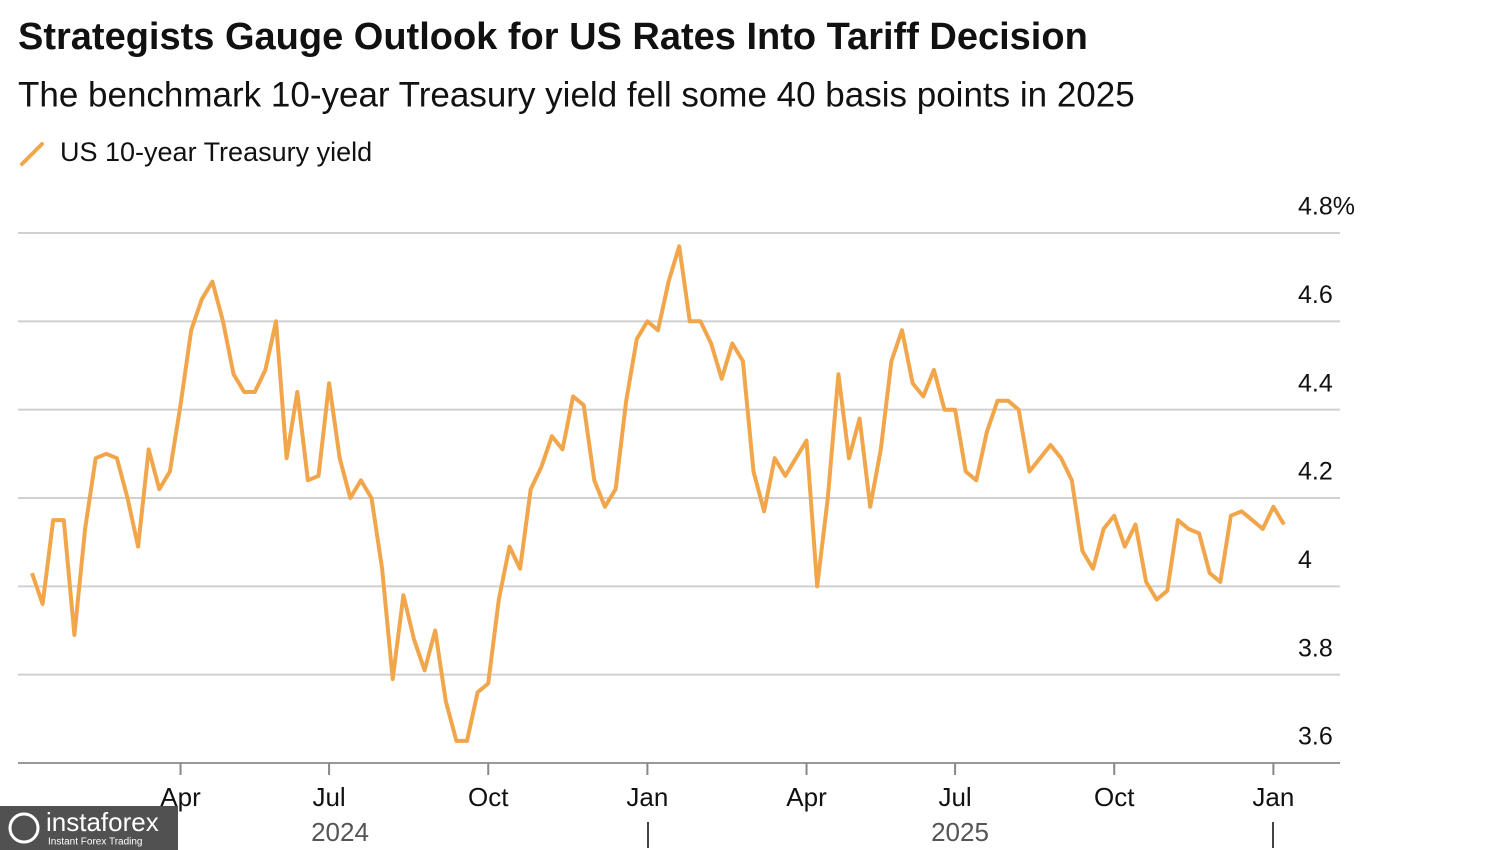  I want to click on watermark-logo, so click(24, 828).